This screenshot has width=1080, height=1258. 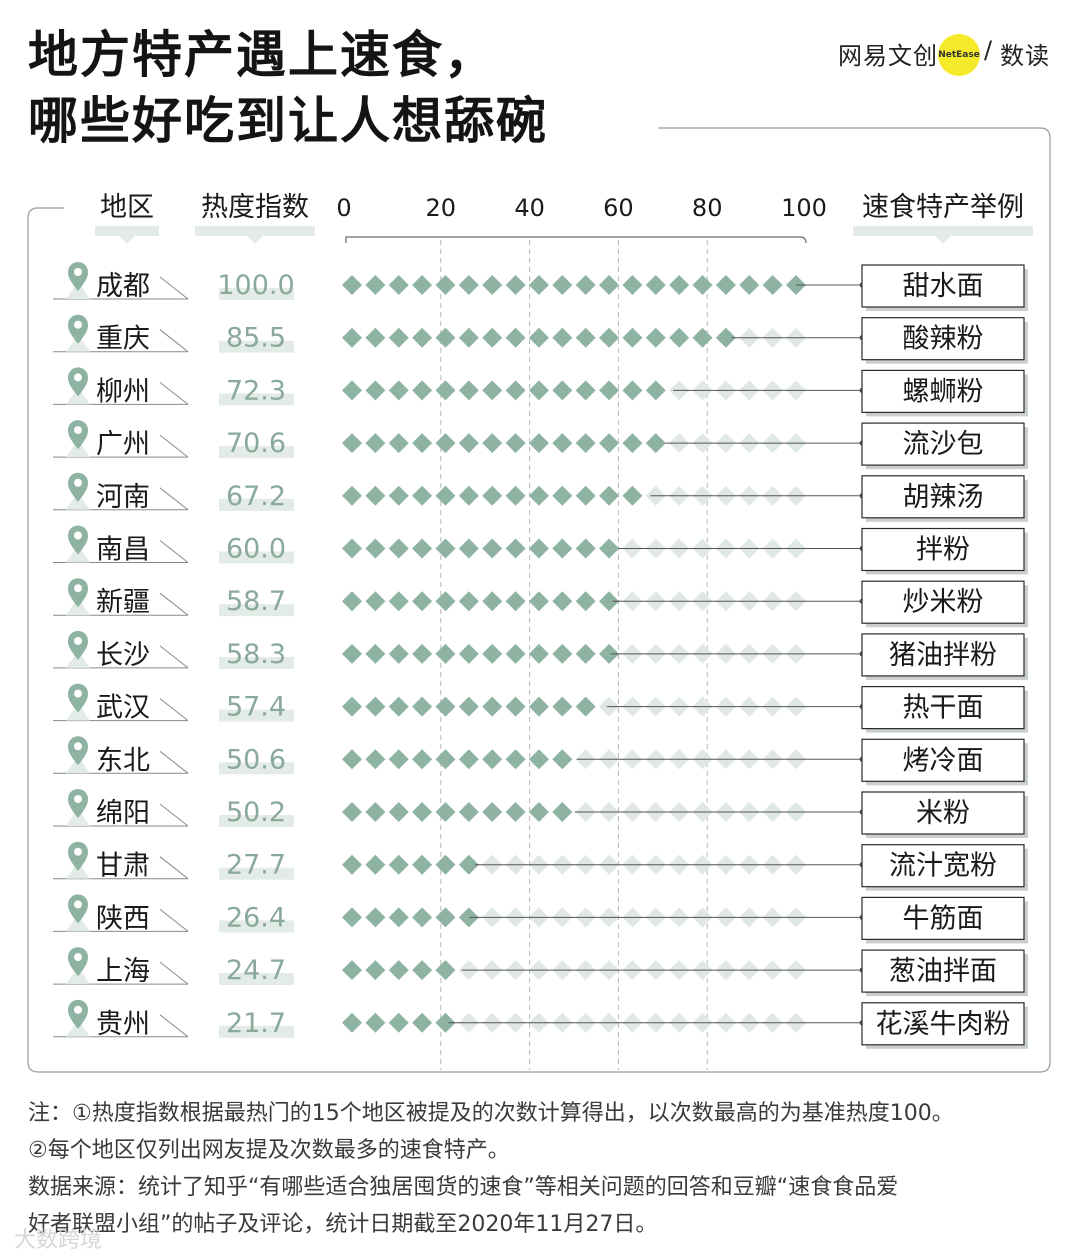 I want to click on header-example-arrow, so click(x=943, y=240).